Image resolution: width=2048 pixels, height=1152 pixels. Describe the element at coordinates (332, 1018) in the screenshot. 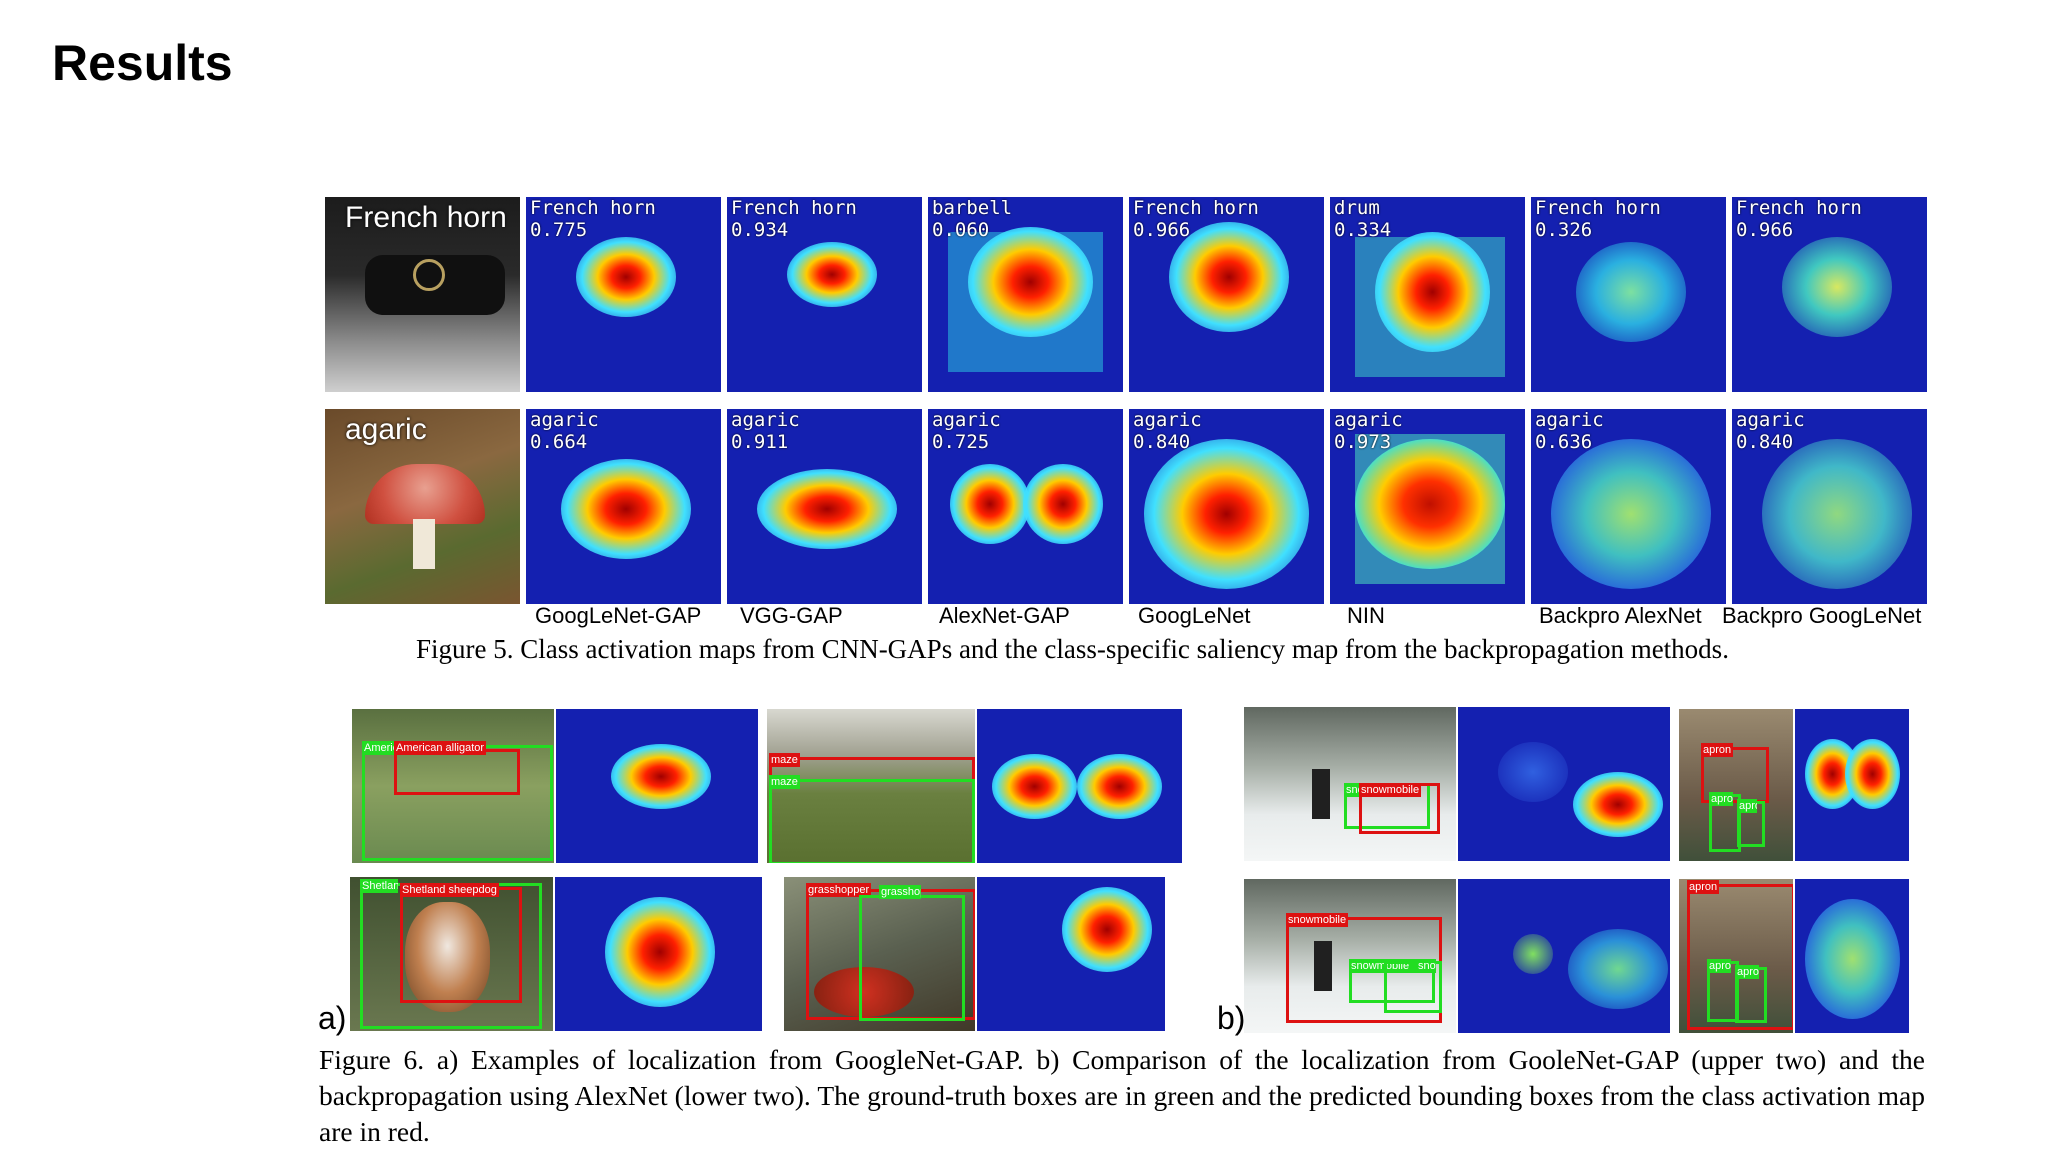

I see `panel-a-label: a)` at that location.